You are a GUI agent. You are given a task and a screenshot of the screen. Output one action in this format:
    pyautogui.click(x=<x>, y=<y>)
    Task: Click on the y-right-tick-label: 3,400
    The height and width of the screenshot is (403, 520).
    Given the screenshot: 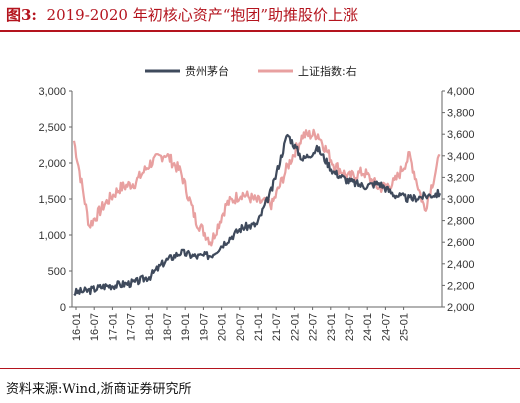 What is the action you would take?
    pyautogui.click(x=461, y=157)
    